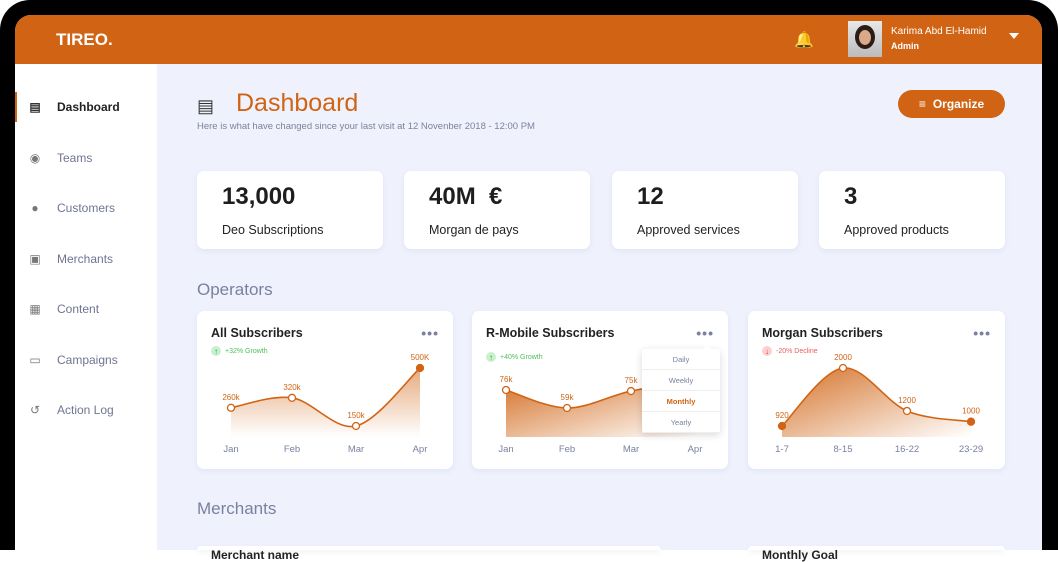 Image resolution: width=1058 pixels, height=562 pixels. I want to click on card-title: Merchant name, so click(255, 555).